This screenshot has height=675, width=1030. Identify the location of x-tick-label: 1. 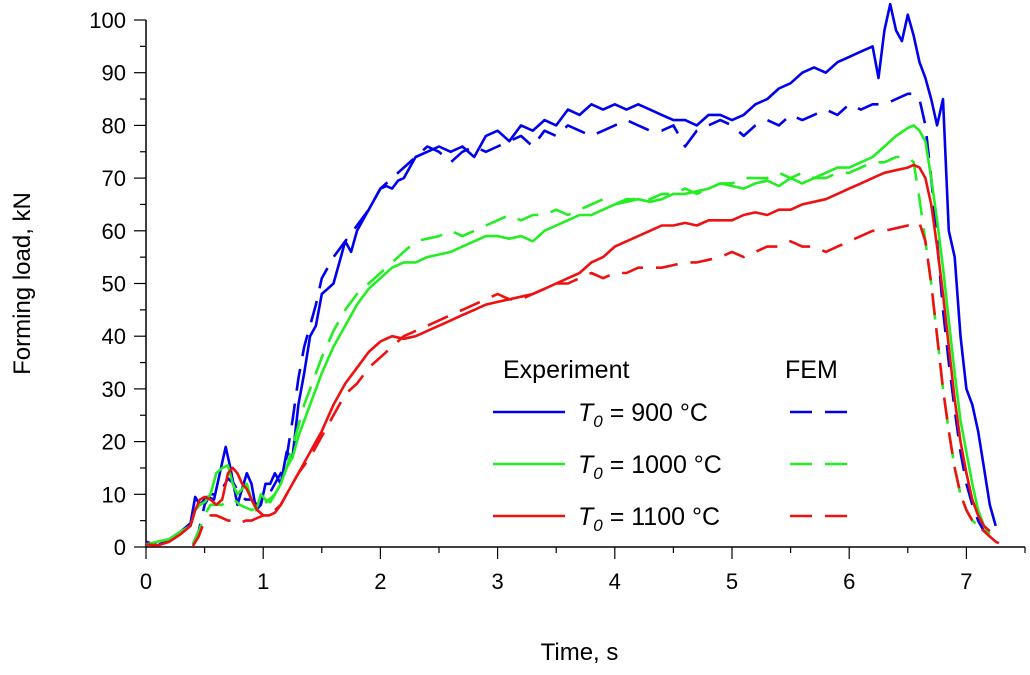
(263, 581).